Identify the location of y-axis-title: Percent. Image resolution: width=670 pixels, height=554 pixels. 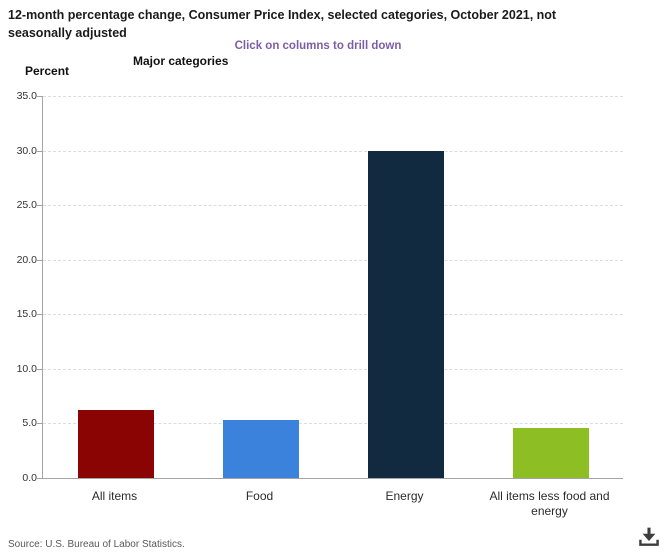
(47, 71).